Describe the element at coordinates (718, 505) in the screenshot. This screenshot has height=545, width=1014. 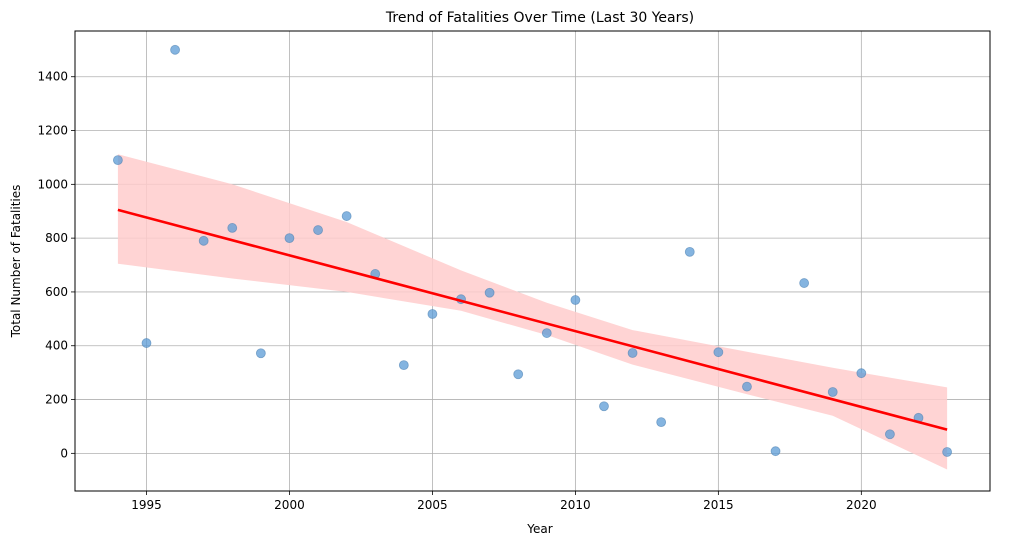
I see `x-tick-label: 2015` at that location.